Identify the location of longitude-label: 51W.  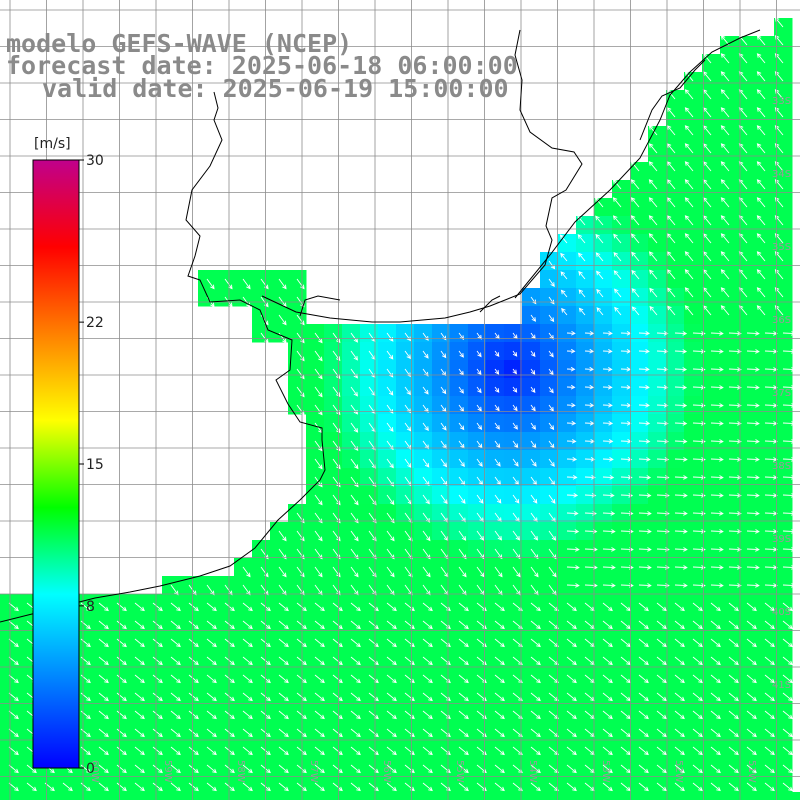
(751, 771).